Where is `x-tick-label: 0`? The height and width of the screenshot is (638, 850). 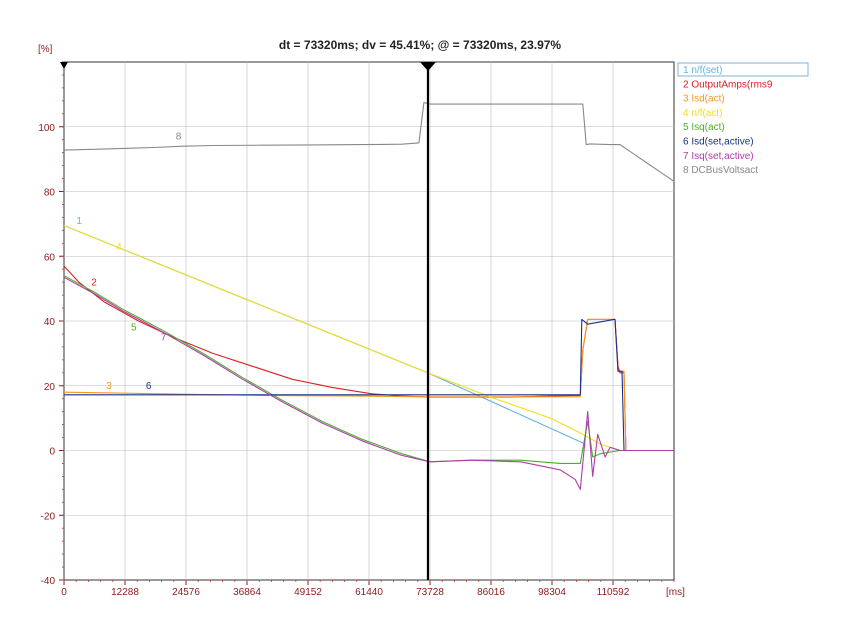 x-tick-label: 0 is located at coordinates (64, 592).